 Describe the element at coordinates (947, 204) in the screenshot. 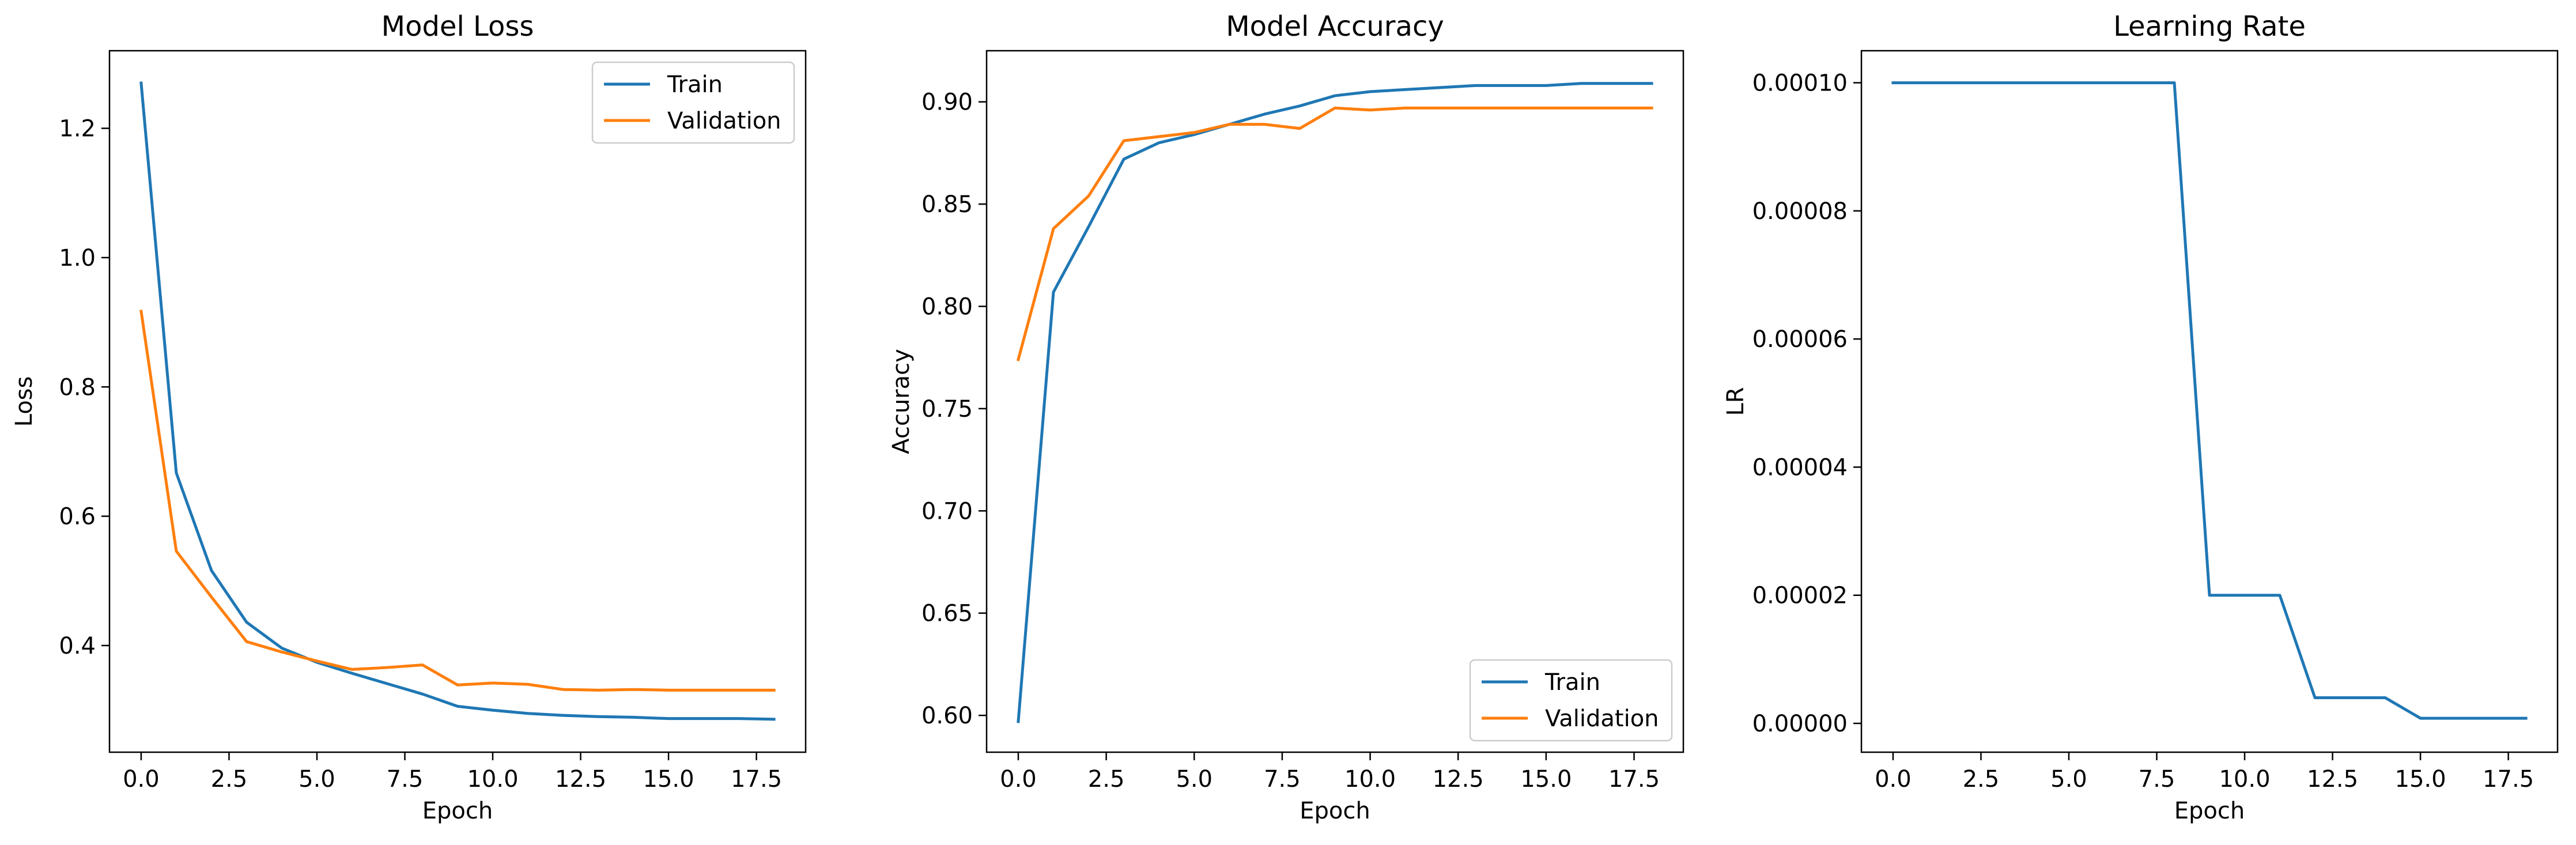

I see `y-tick-label: 0.85` at that location.